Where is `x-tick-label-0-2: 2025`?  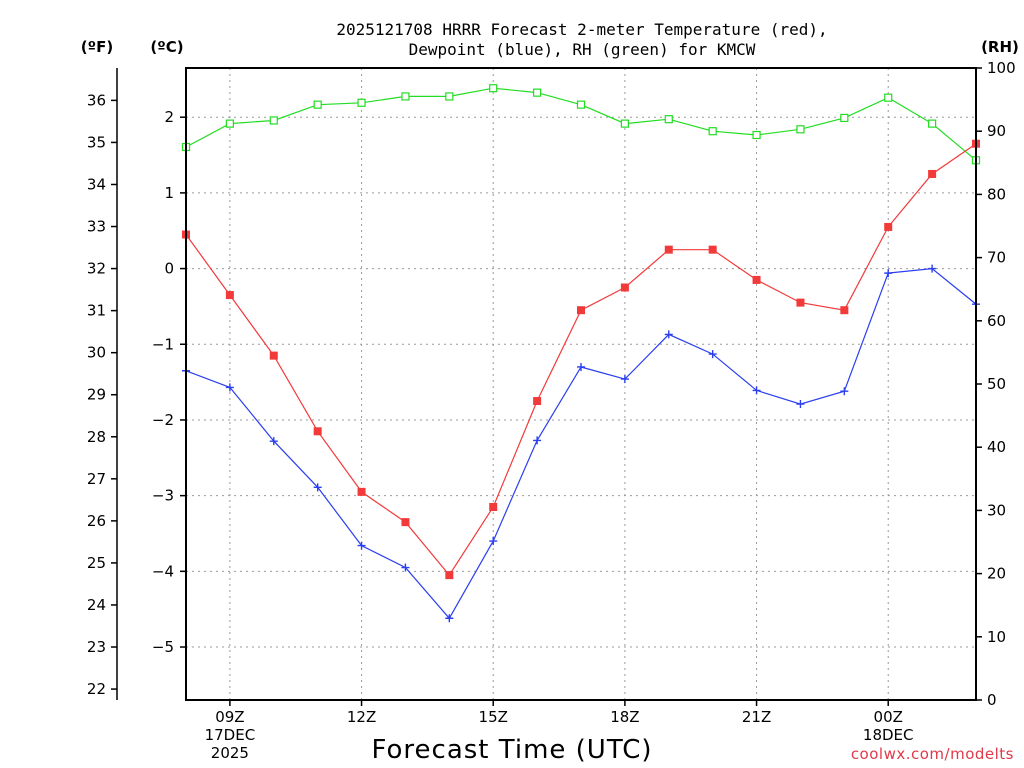 x-tick-label-0-2: 2025 is located at coordinates (230, 753).